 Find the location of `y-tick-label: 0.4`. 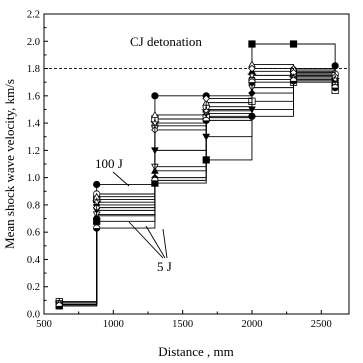

y-tick-label: 0.4 is located at coordinates (34, 260).